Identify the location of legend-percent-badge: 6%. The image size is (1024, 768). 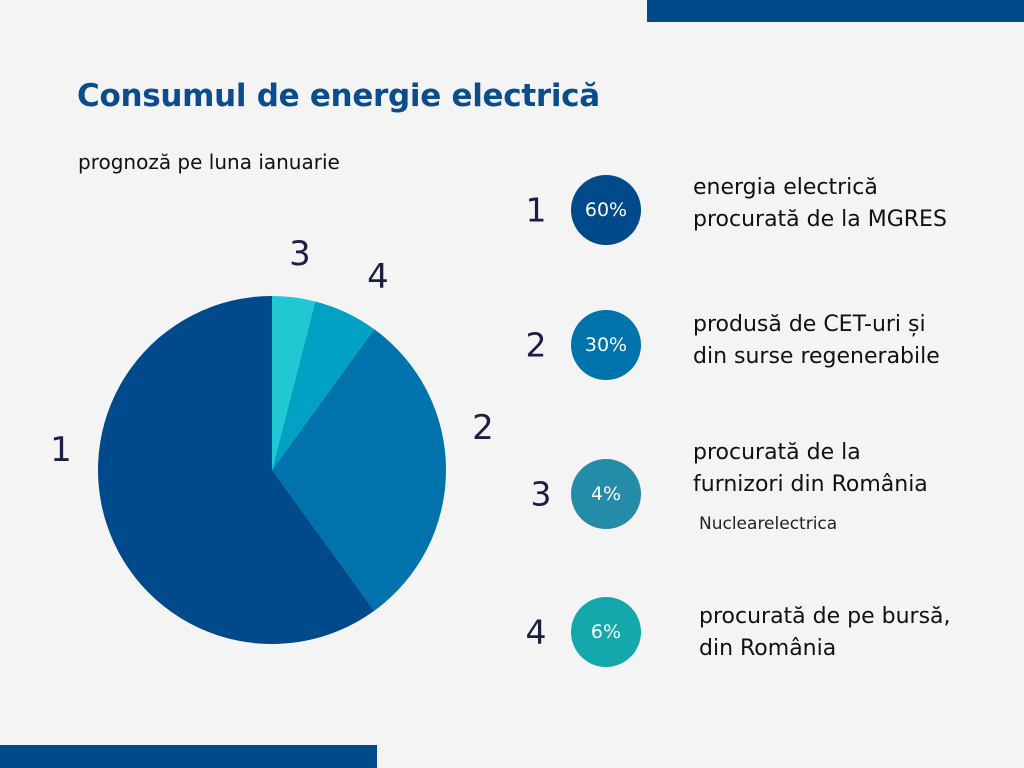
(606, 632).